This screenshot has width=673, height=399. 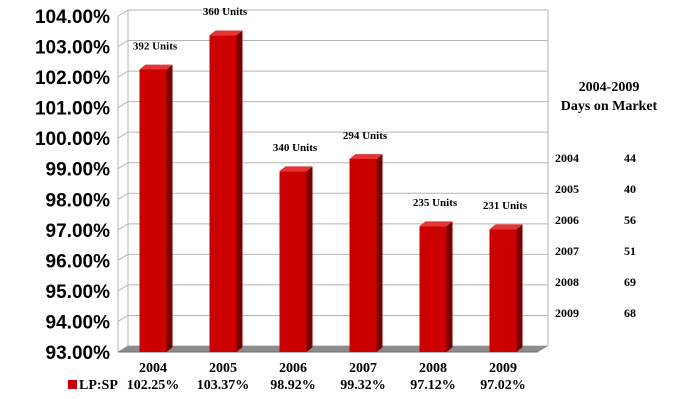 What do you see at coordinates (503, 385) in the screenshot?
I see `category-value-label: 97.02%` at bounding box center [503, 385].